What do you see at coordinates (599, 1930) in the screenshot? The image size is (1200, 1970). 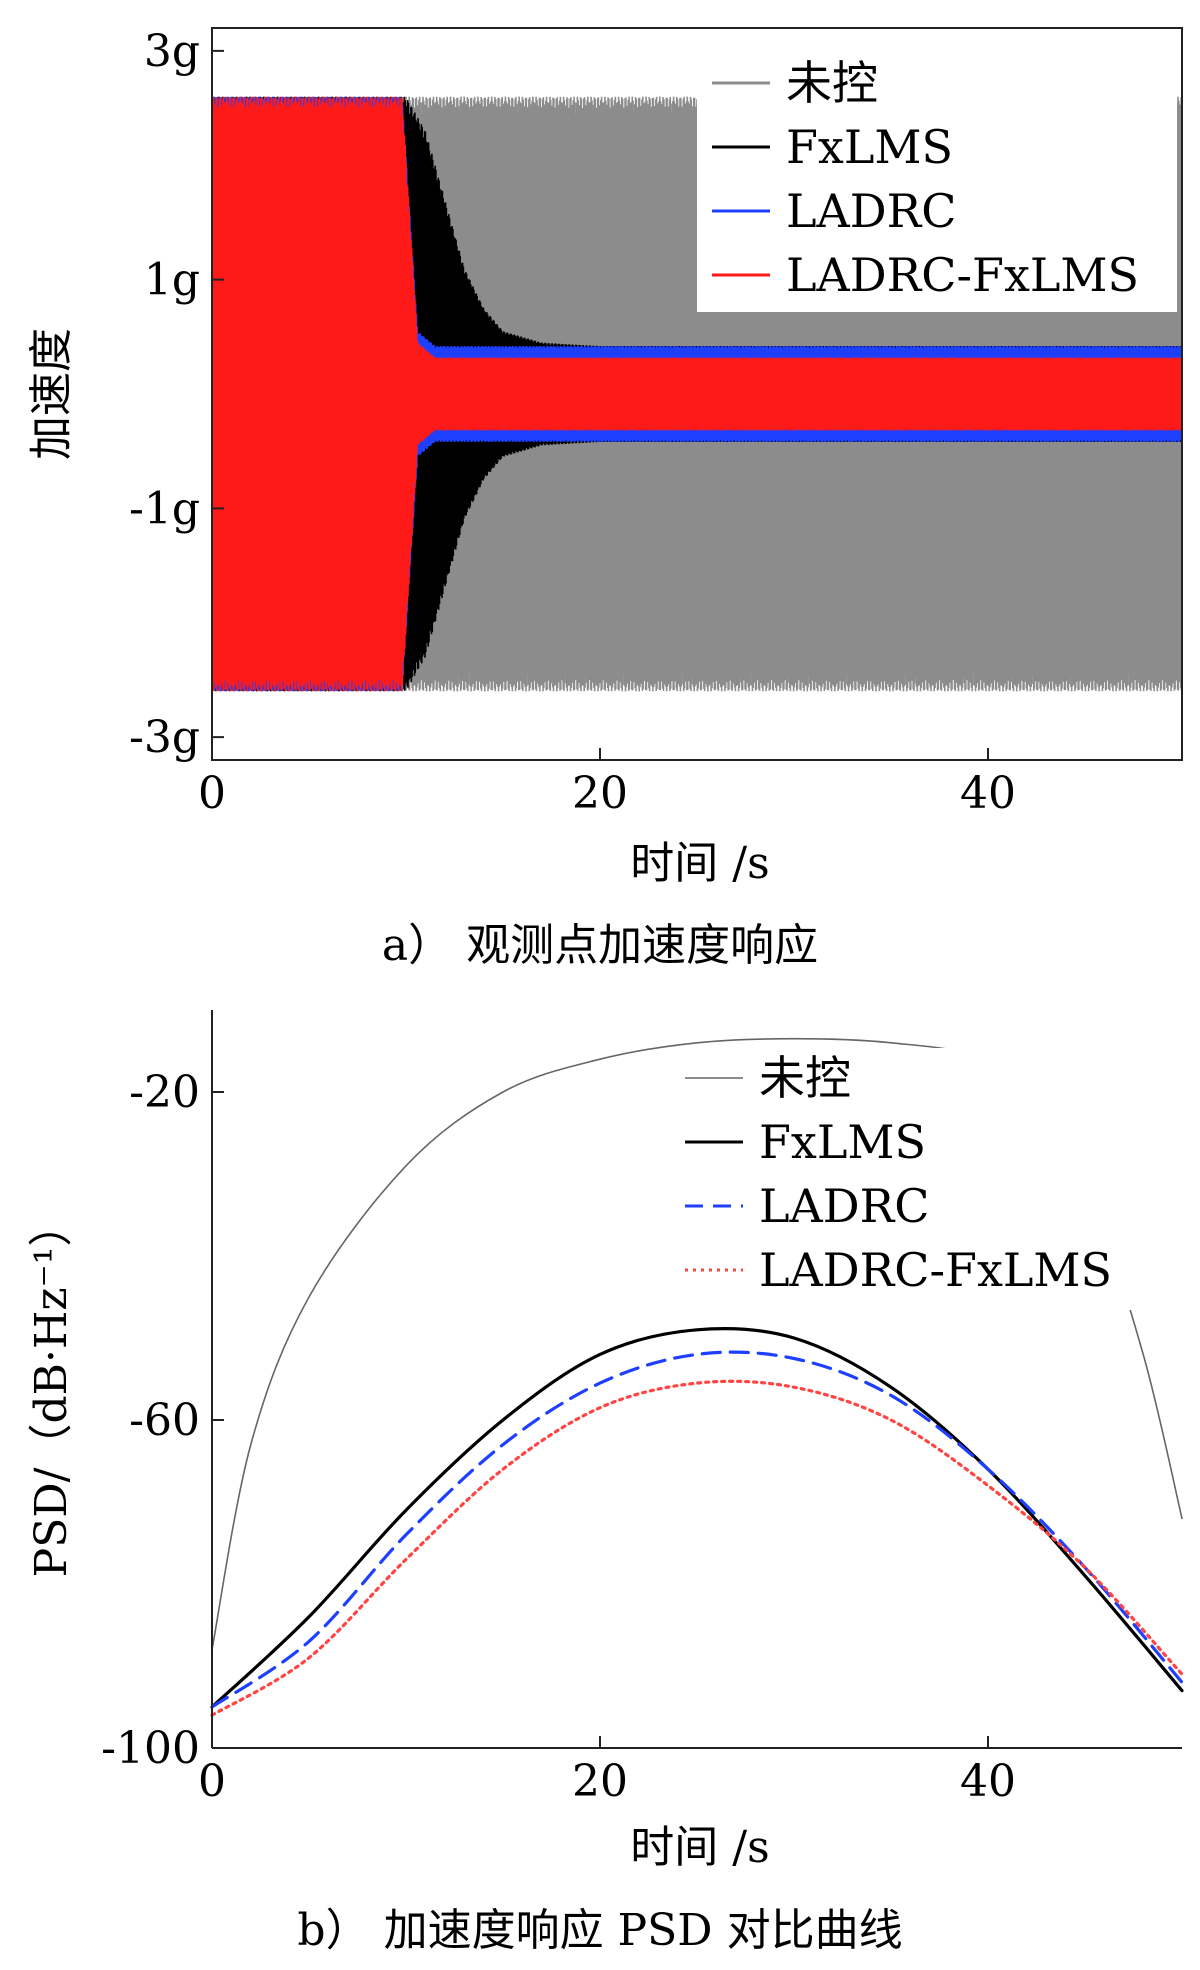 I see `panel-b-caption: b） 加速度响应 PSD 对比曲线` at bounding box center [599, 1930].